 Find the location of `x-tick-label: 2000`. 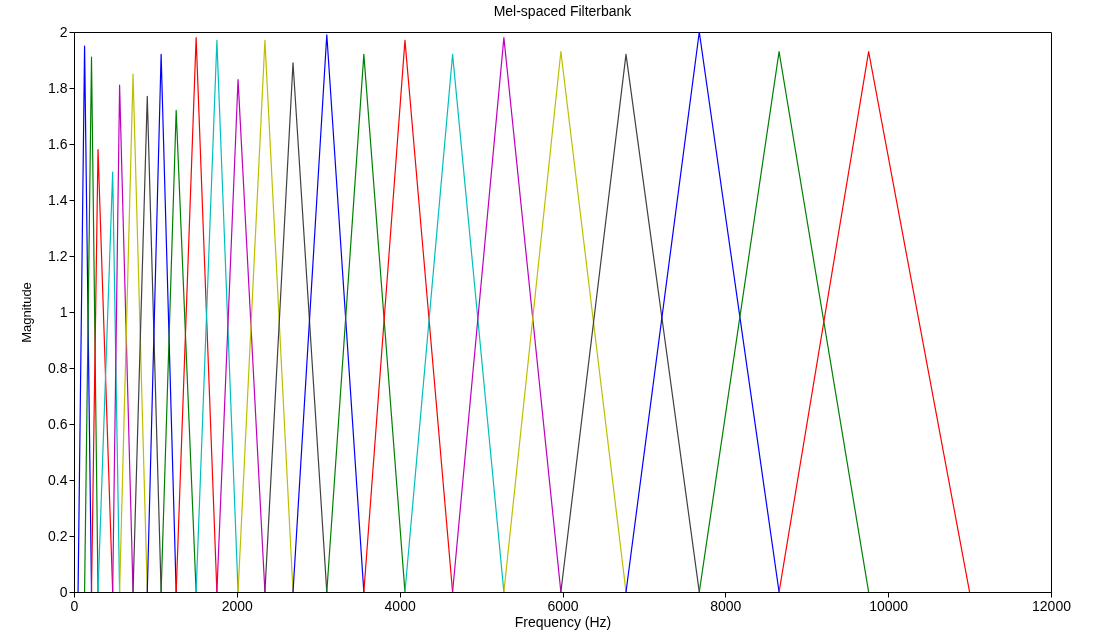

x-tick-label: 2000 is located at coordinates (237, 605).